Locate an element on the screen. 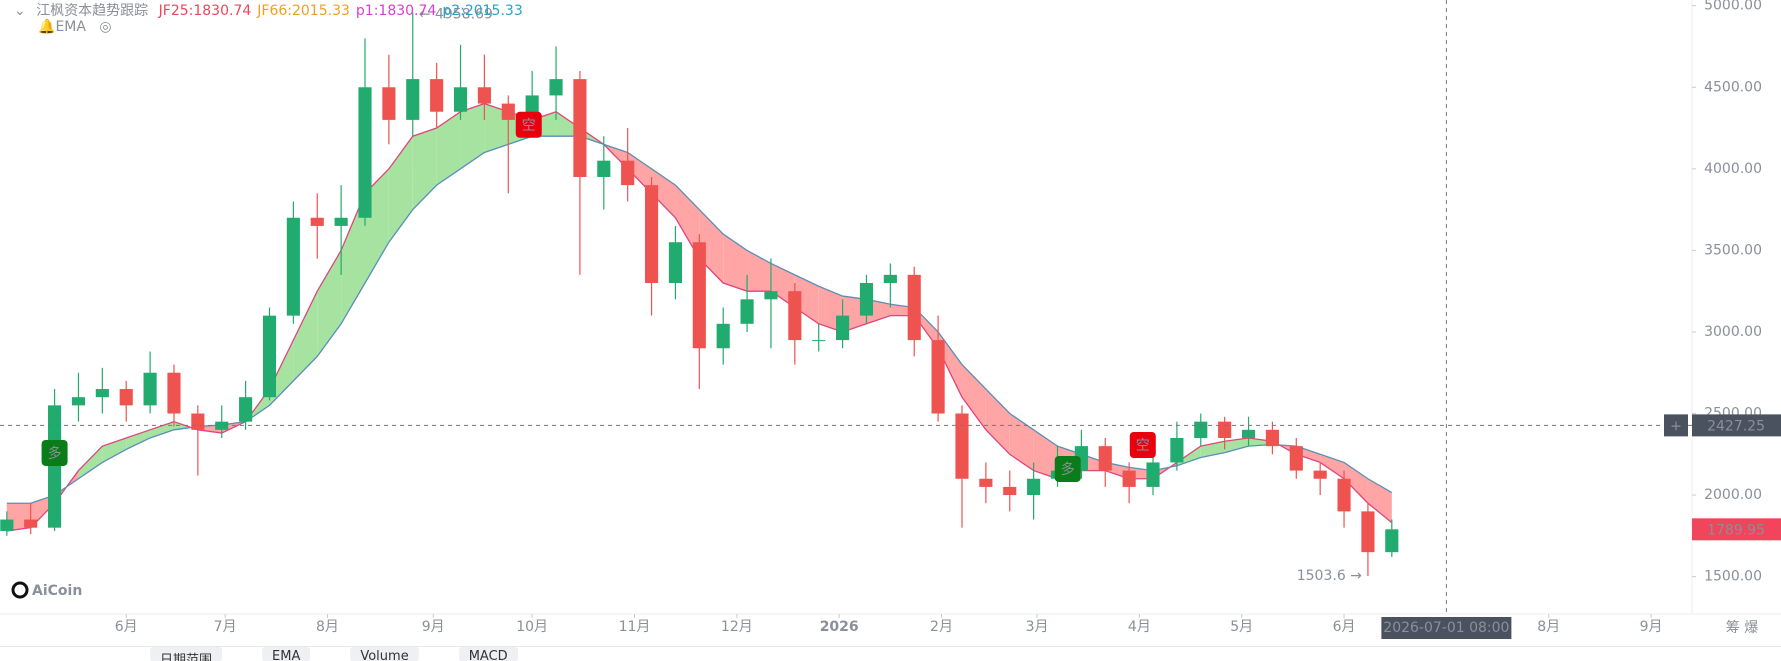 The width and height of the screenshot is (1781, 661). low-value: 1503.6 is located at coordinates (1321, 576).